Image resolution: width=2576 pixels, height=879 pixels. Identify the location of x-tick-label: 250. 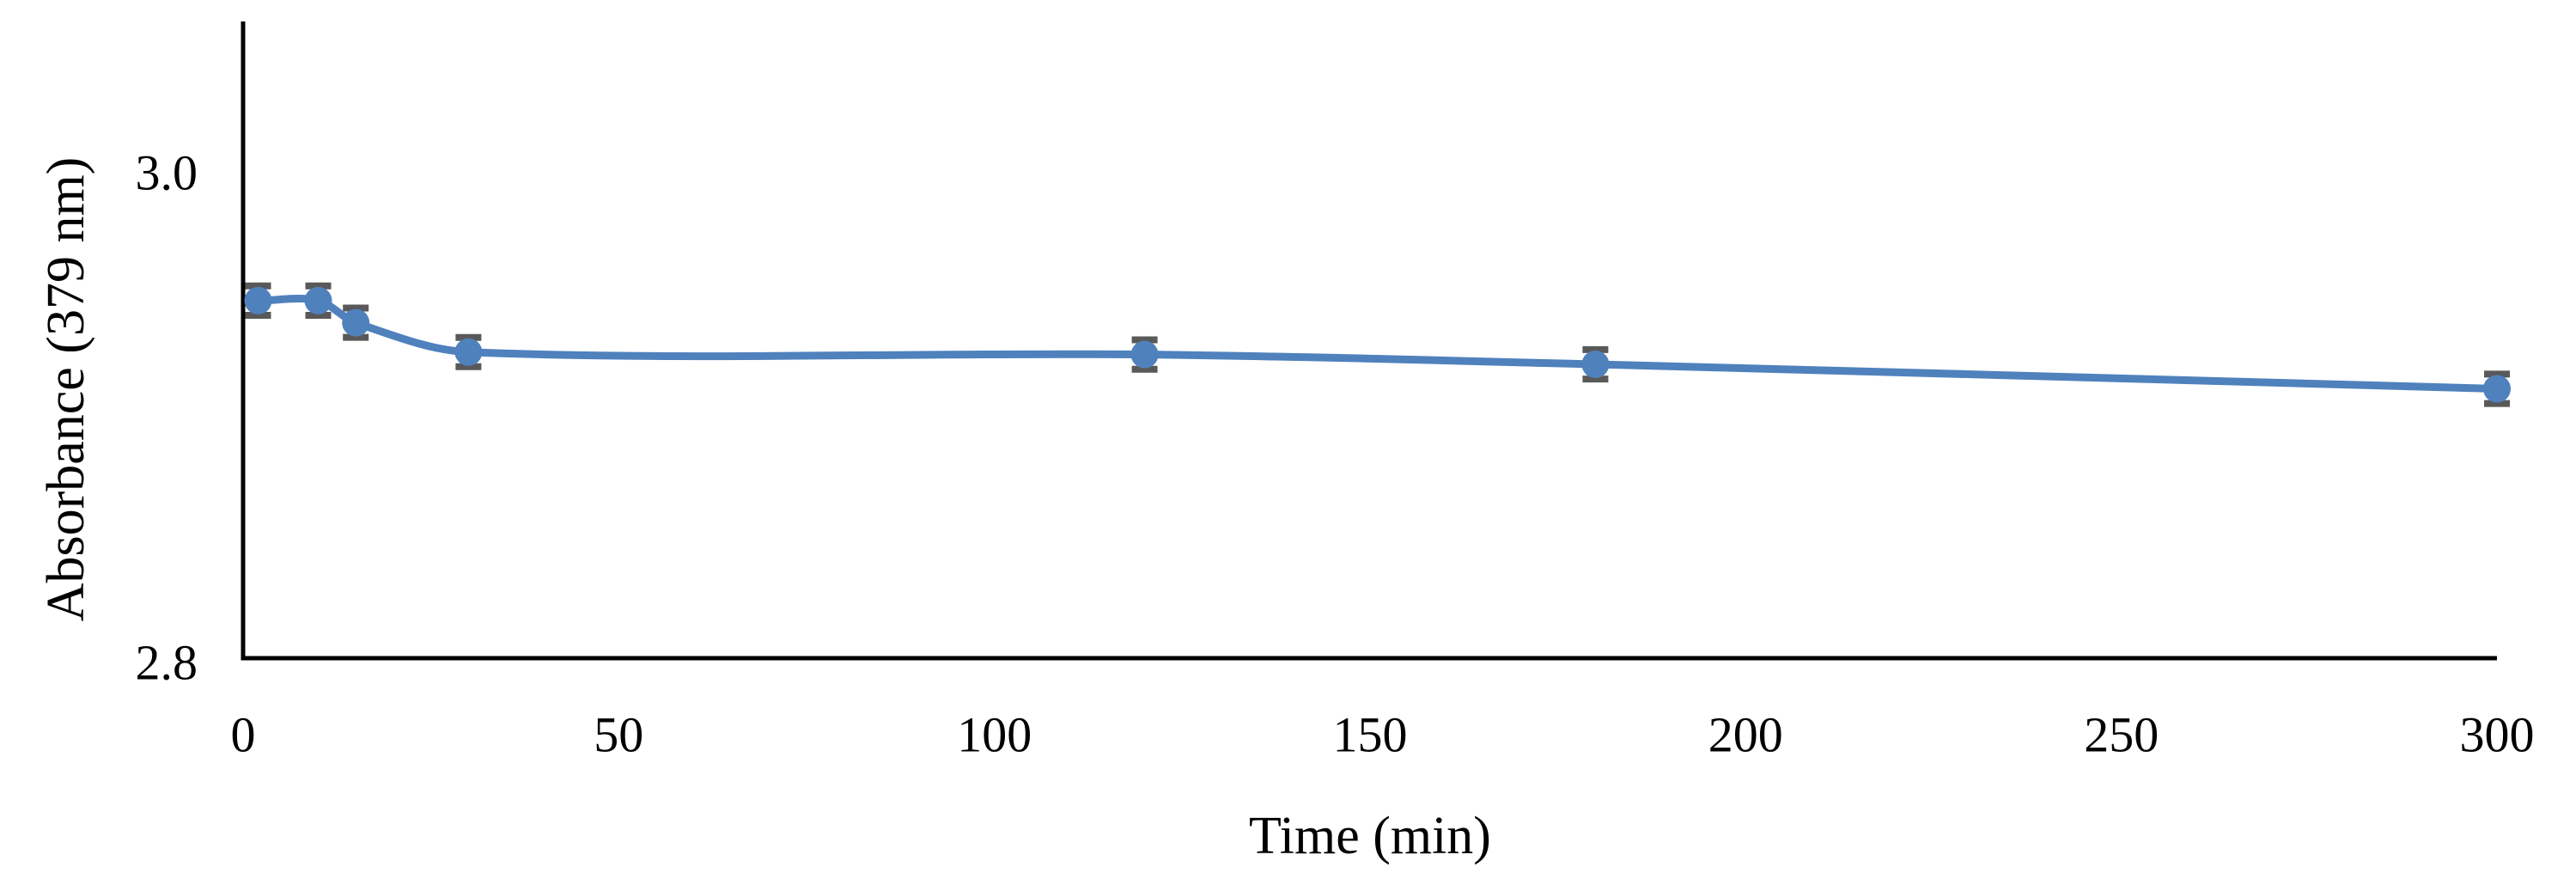
(2121, 735).